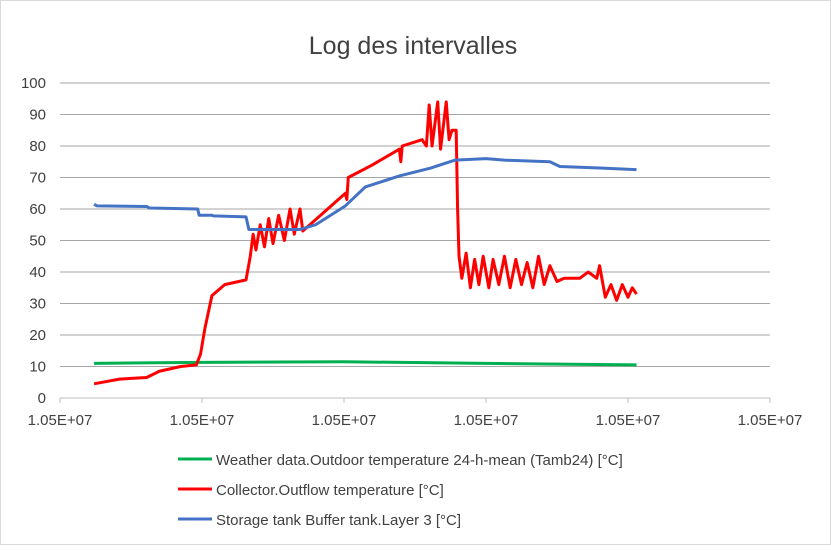  What do you see at coordinates (330, 490) in the screenshot?
I see `legend-label-2: Collector.Outflow temperature [°C]` at bounding box center [330, 490].